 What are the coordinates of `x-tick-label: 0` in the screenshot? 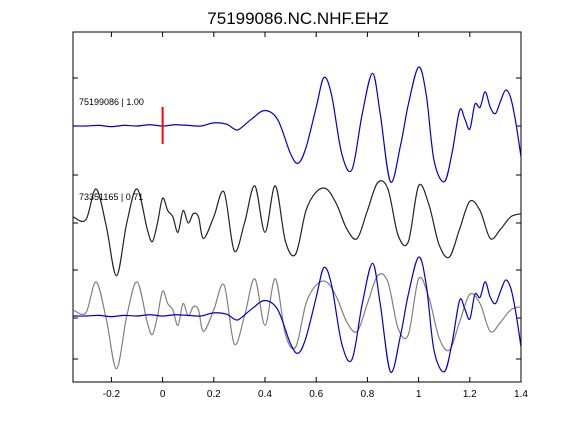 It's located at (163, 394).